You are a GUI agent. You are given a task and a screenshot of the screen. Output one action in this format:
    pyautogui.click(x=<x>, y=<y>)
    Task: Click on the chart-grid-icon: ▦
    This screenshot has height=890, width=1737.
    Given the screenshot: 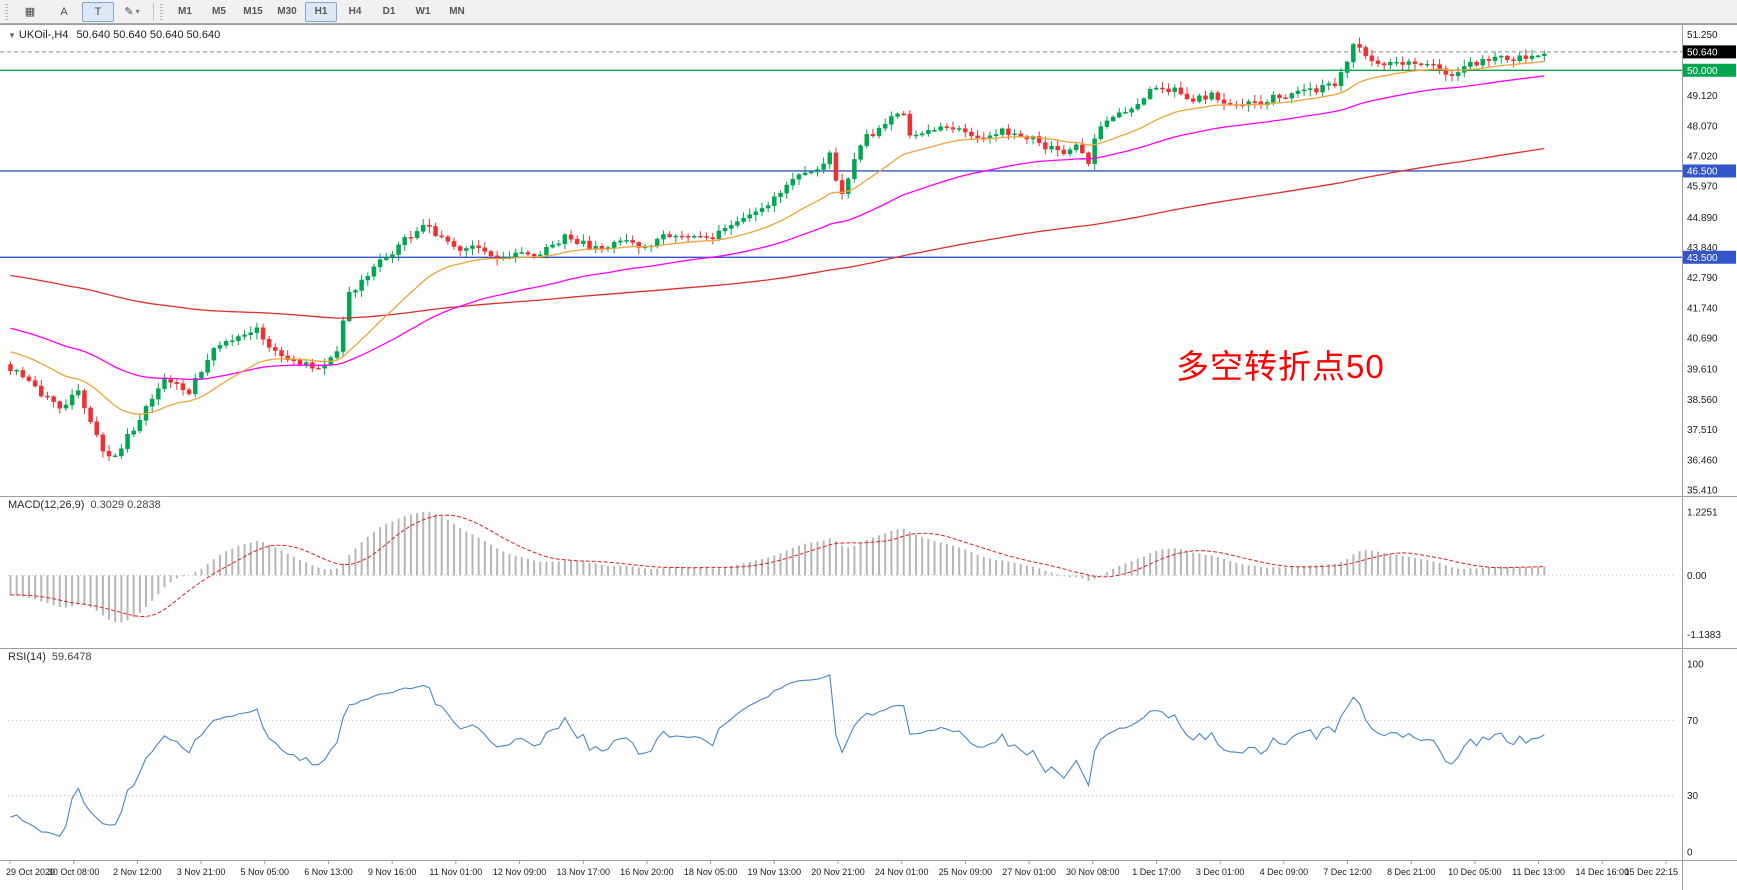 What is the action you would take?
    pyautogui.click(x=30, y=12)
    